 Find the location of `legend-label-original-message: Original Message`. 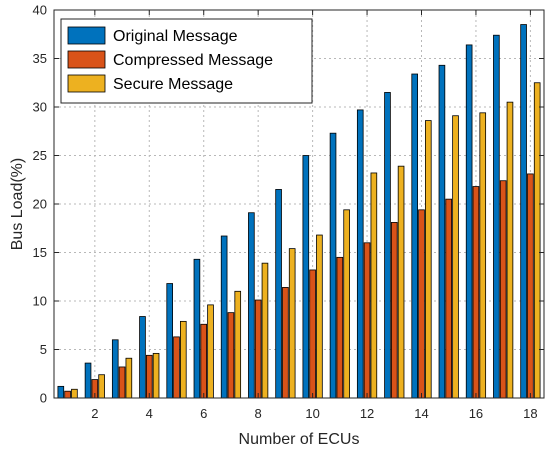

legend-label-original-message: Original Message is located at coordinates (175, 36).